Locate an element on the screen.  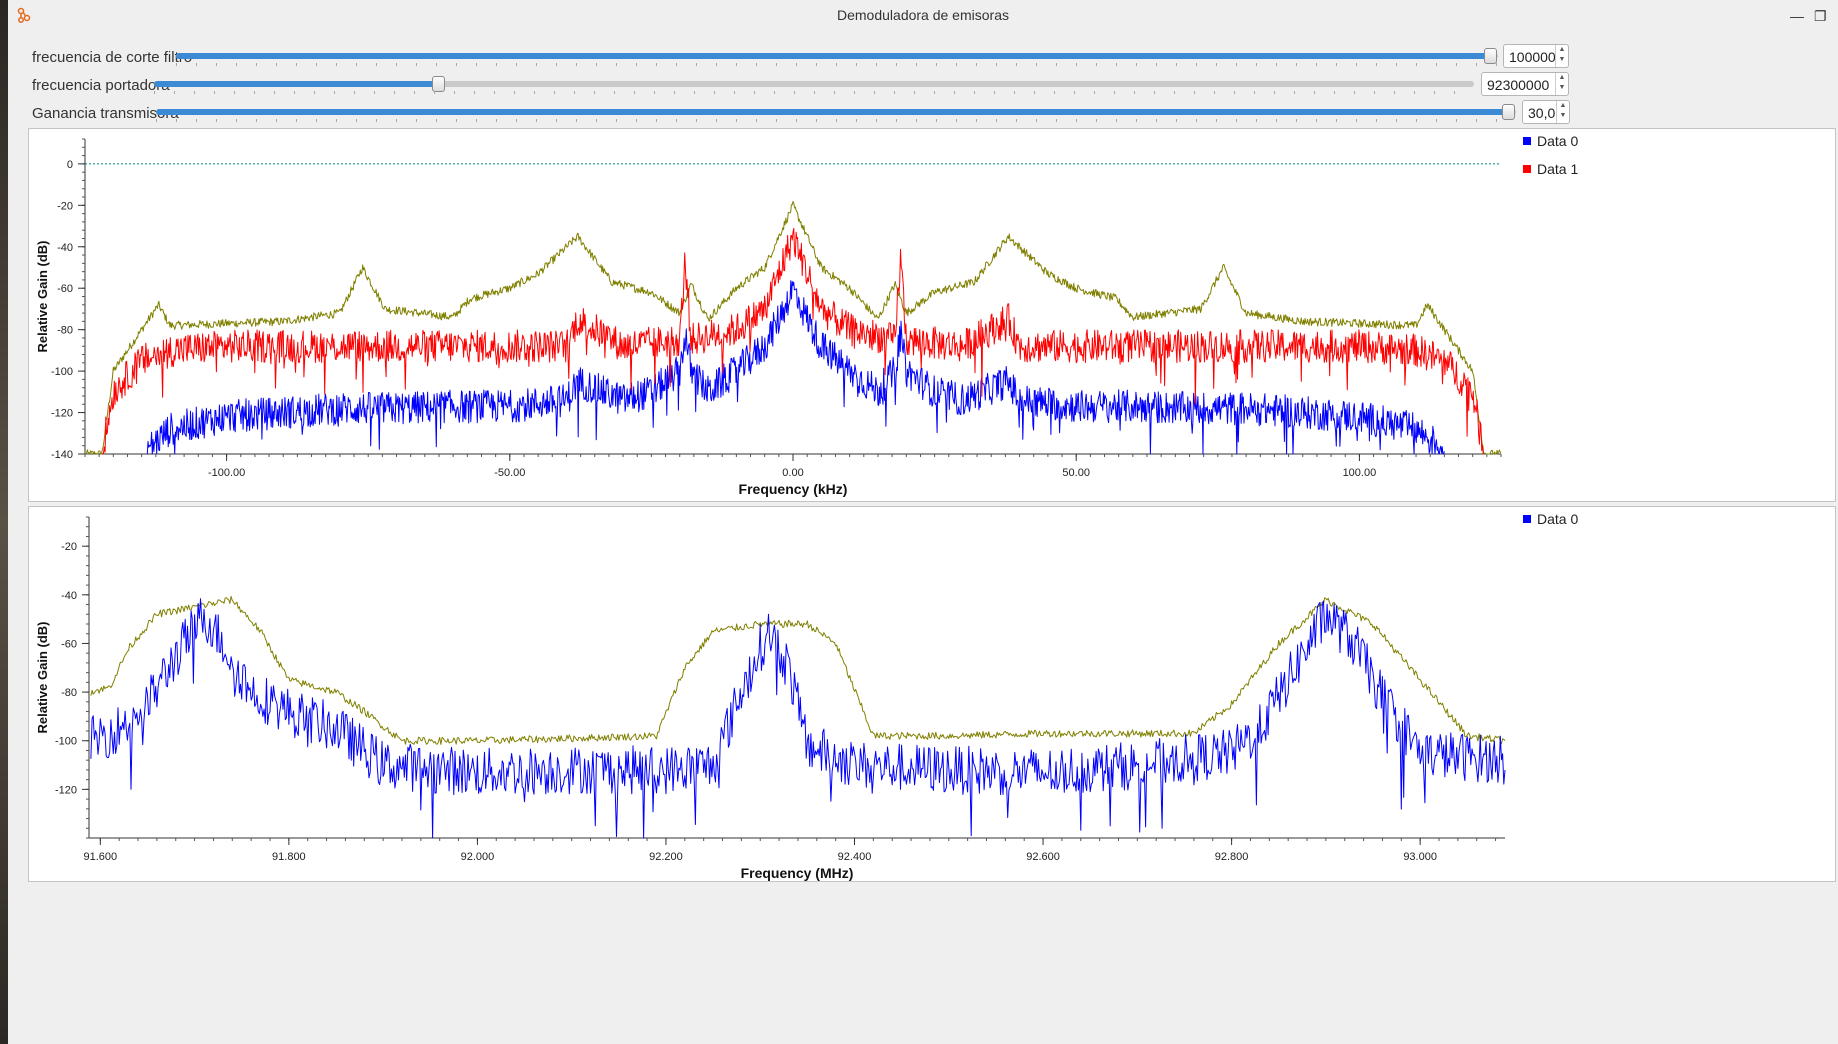
desktop-background is located at coordinates (4, 522).